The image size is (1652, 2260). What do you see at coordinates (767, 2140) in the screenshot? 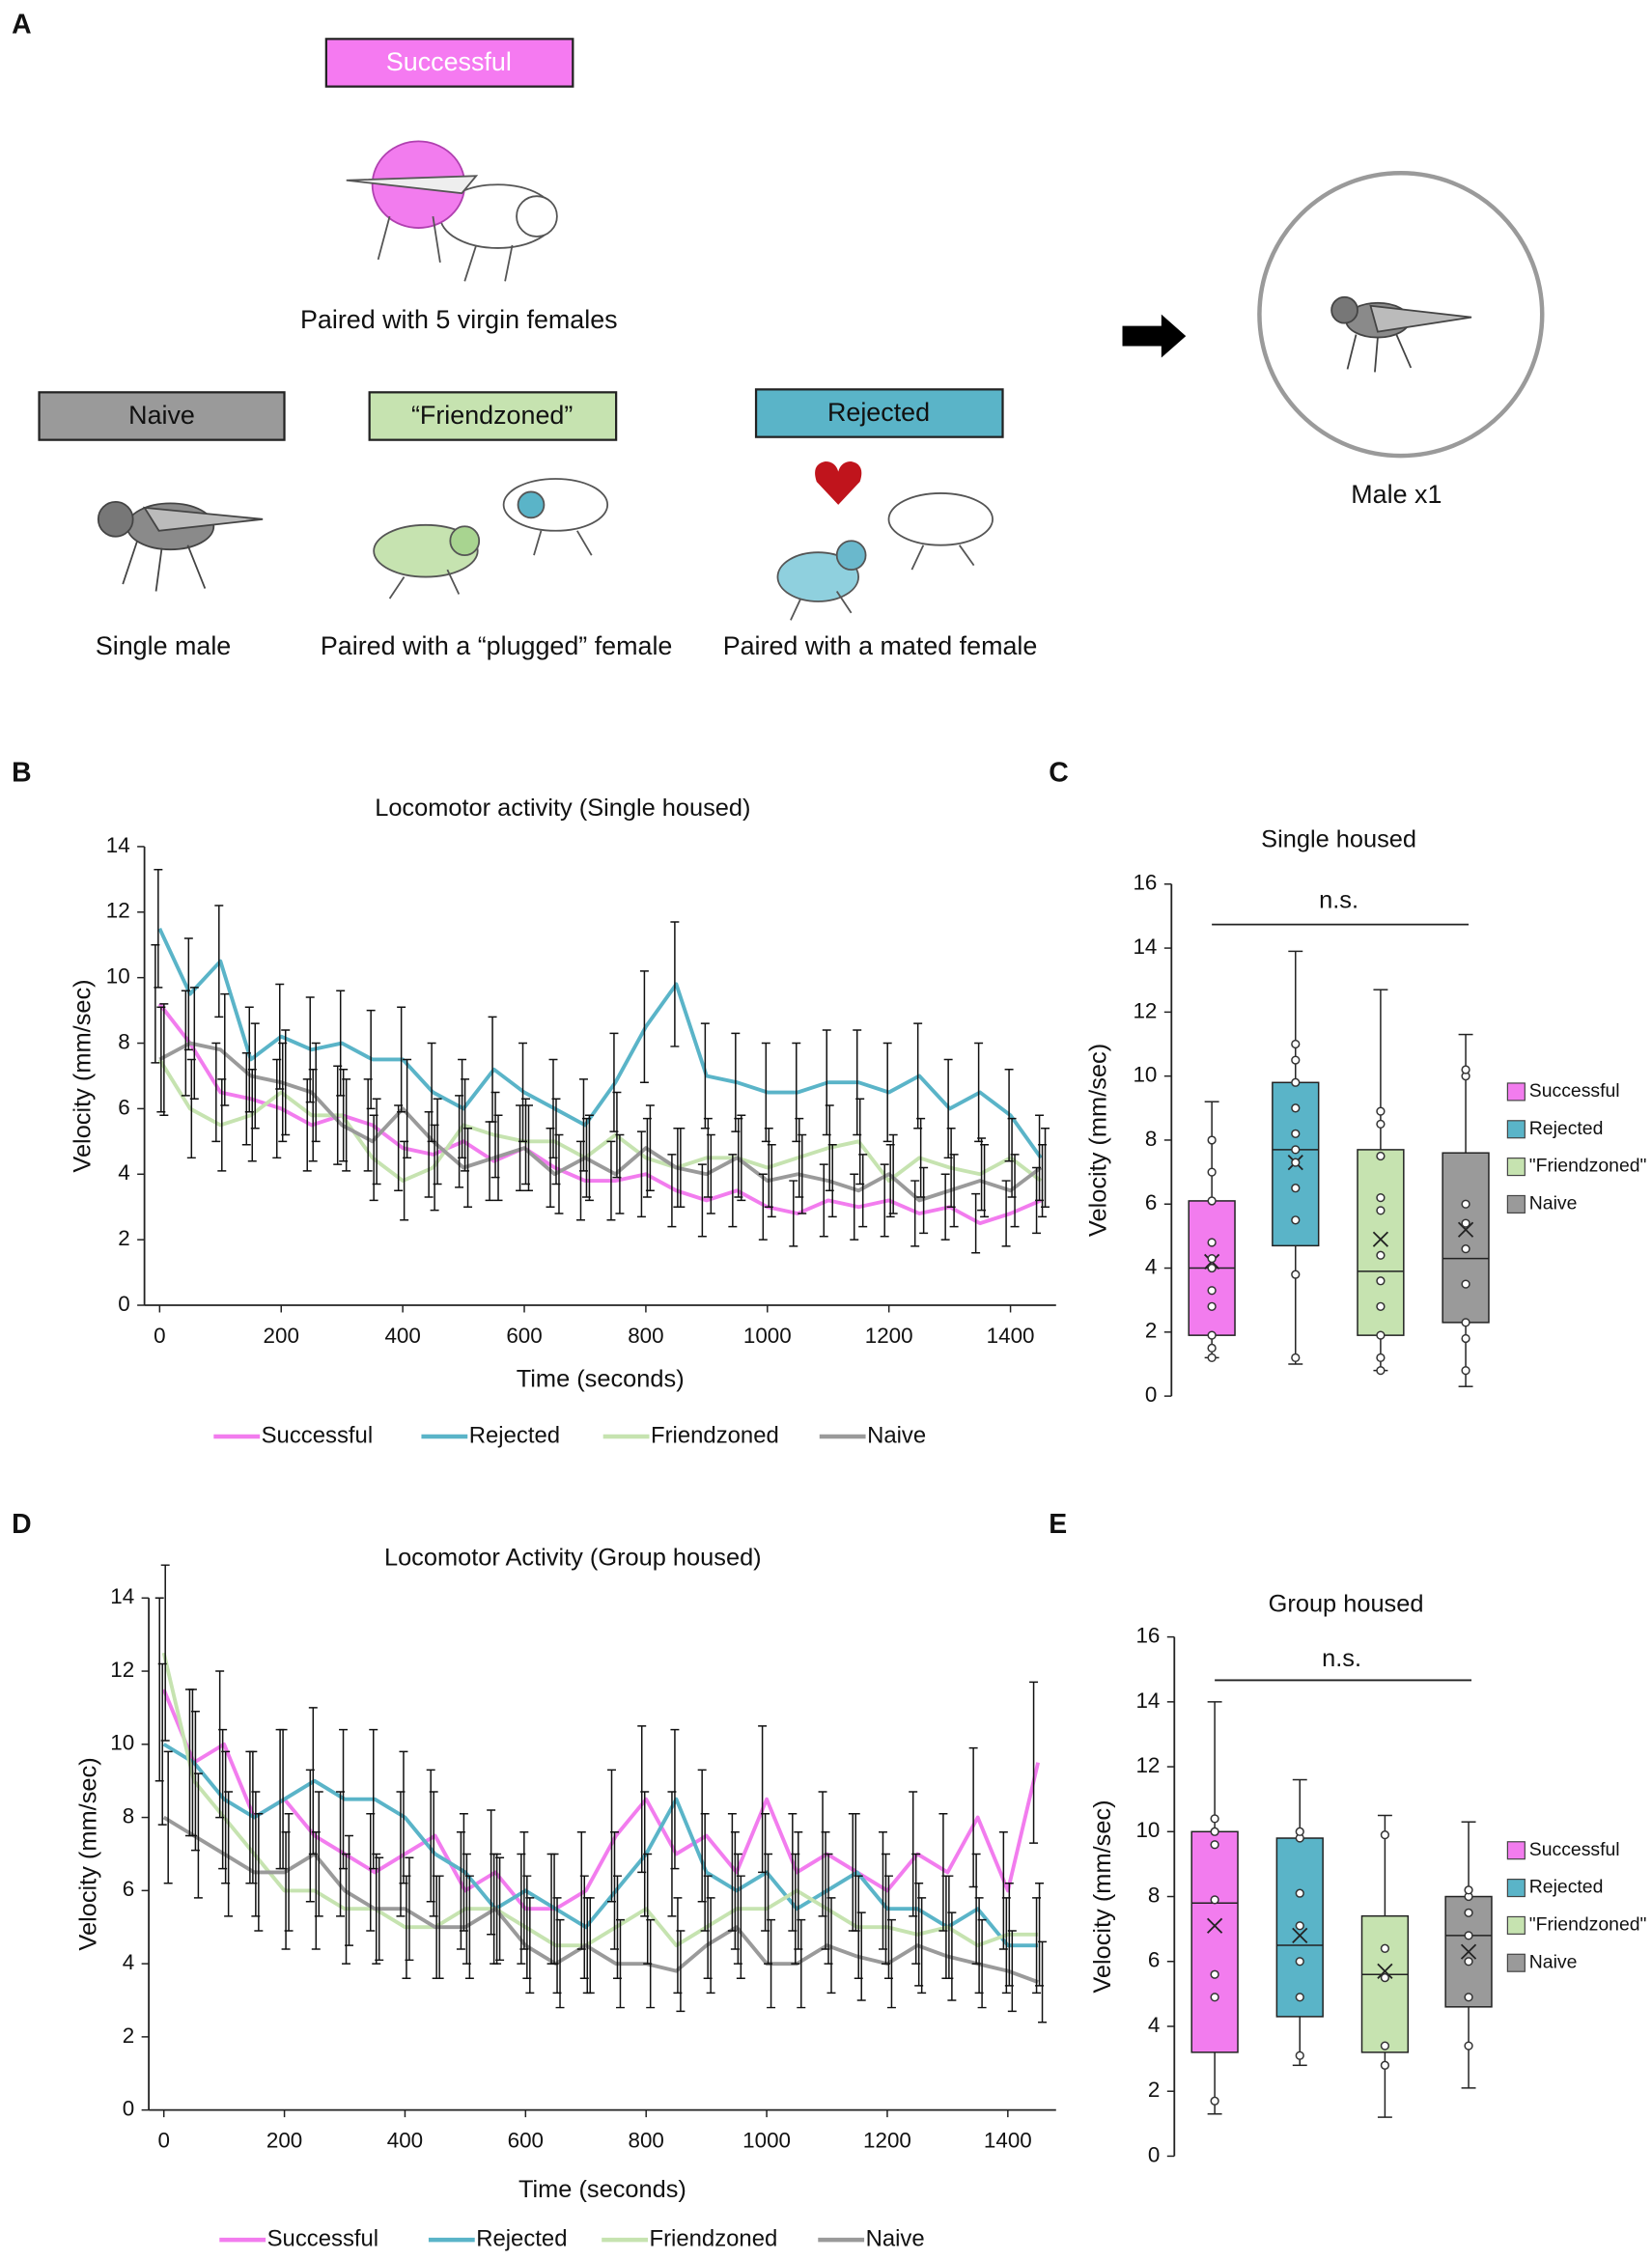
I see `x-tick-label: 1000` at bounding box center [767, 2140].